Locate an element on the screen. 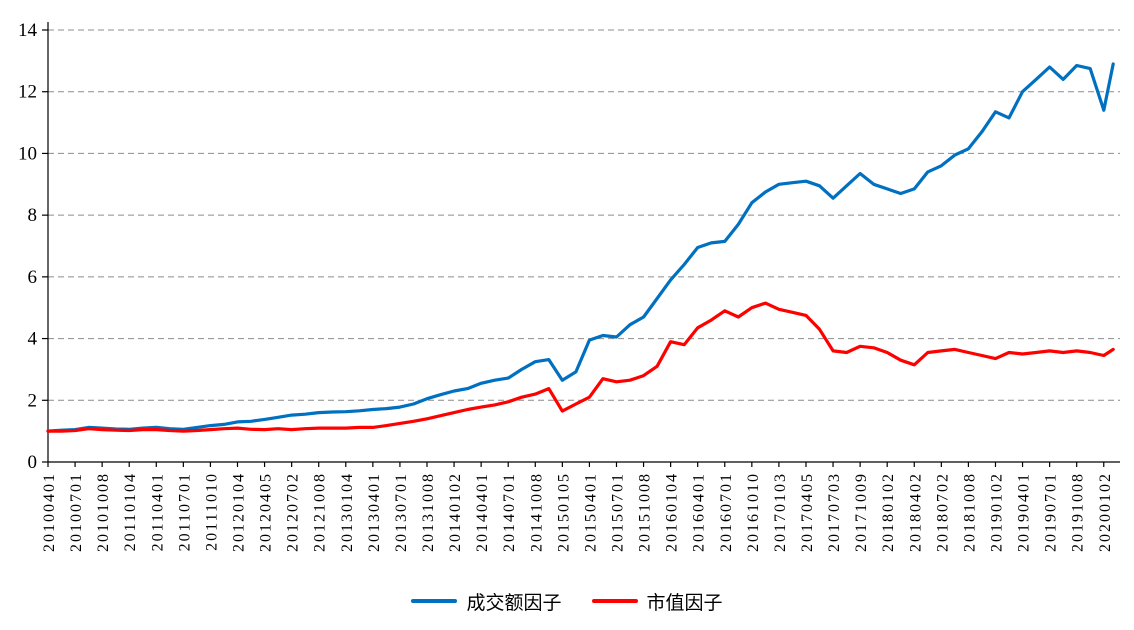  x-axis-label: 20150401 is located at coordinates (590, 512).